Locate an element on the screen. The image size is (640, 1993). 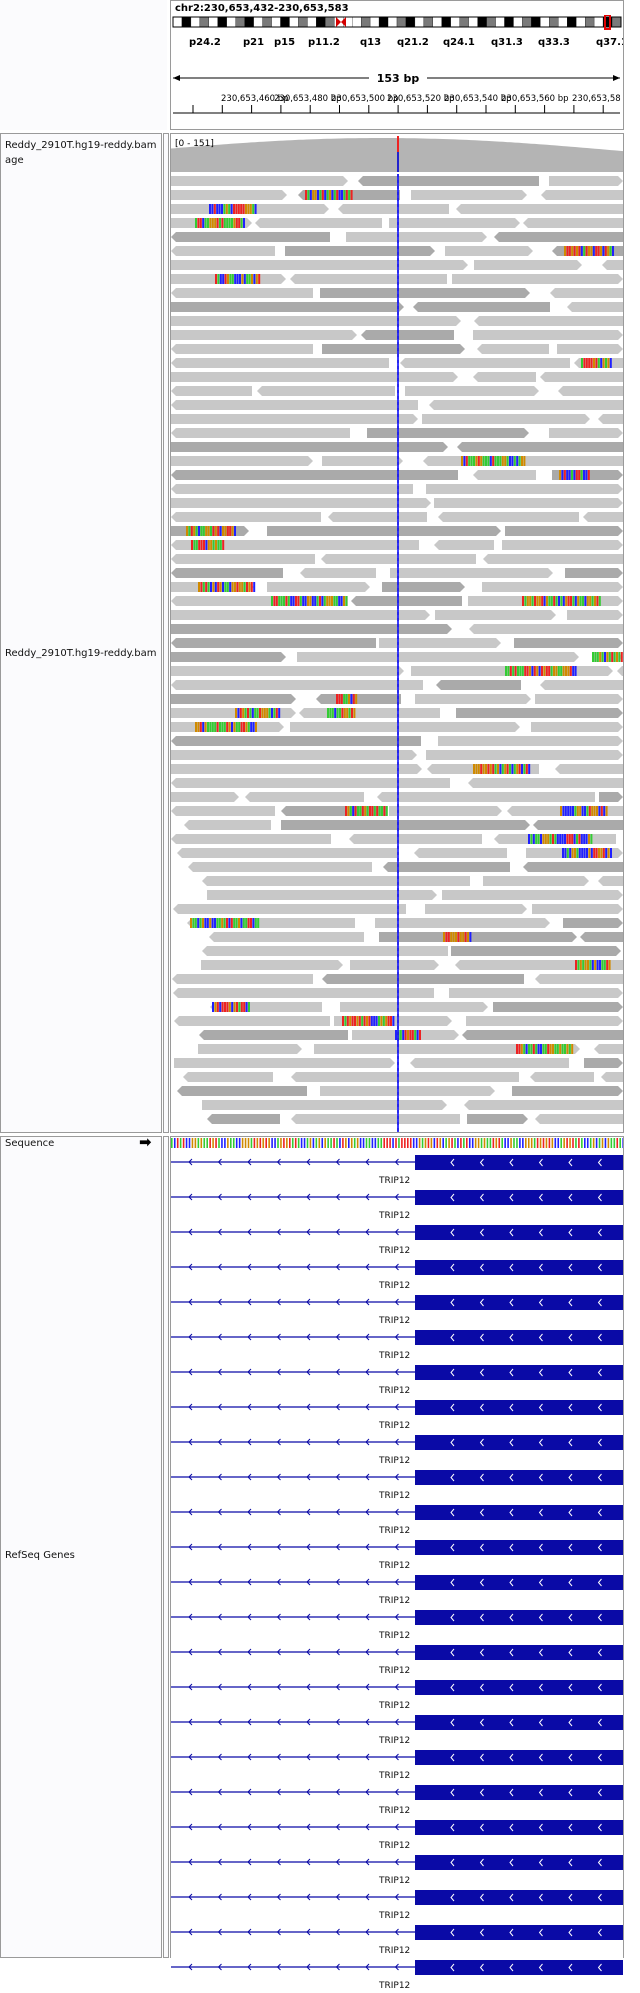
alignment-track-label: Reddy_2910T.hg19-reddy.bam is located at coordinates (81, 653).